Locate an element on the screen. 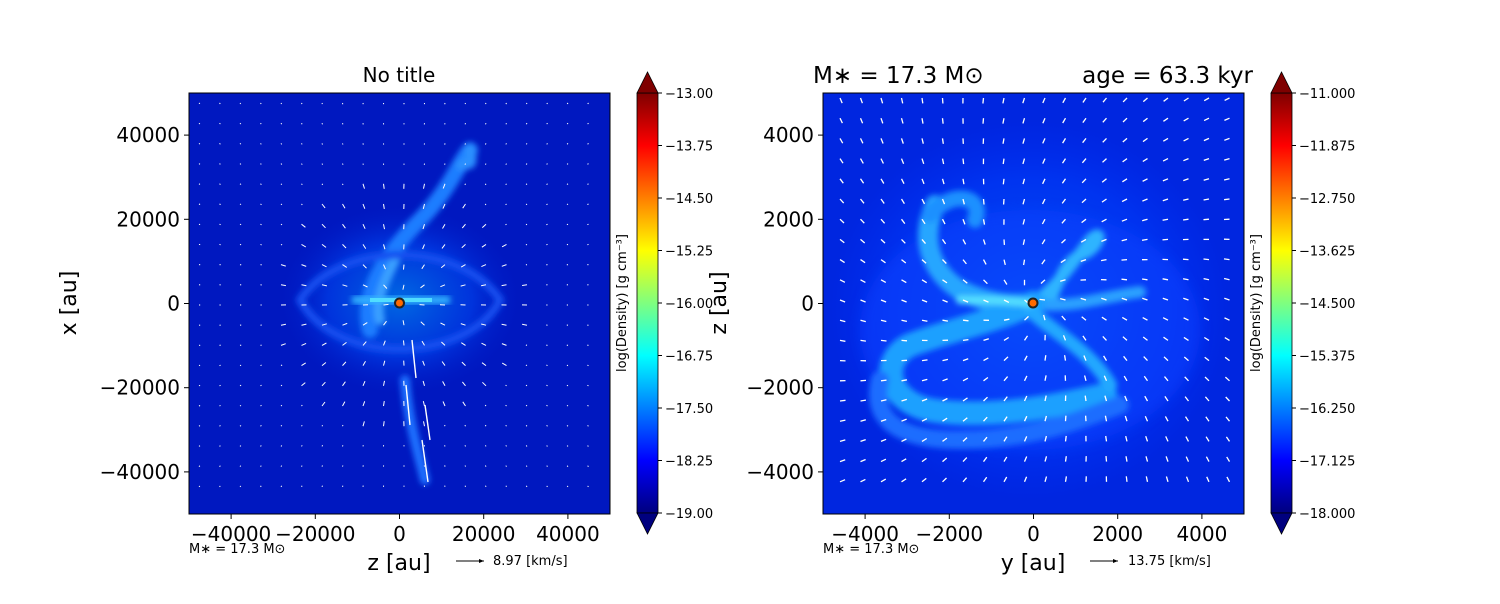 This screenshot has width=1500, height=604. right-title-mass: M∗ = 17.3 M⊙ is located at coordinates (898, 76).